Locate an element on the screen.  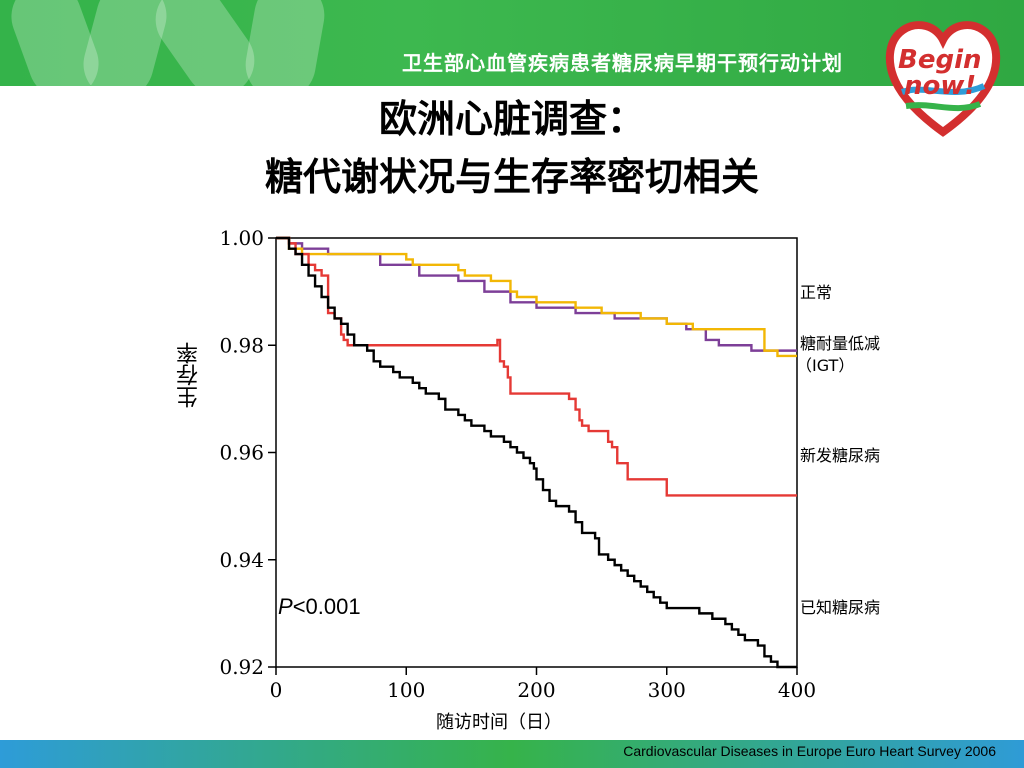
y-tick-label: 1.00 is located at coordinates (241, 238).